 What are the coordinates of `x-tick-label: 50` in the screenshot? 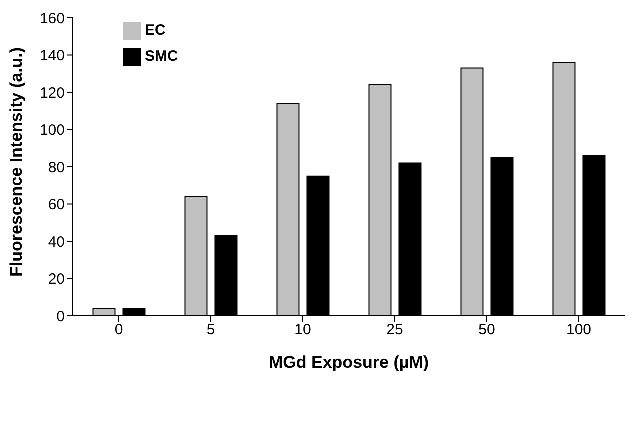 It's located at (487, 330).